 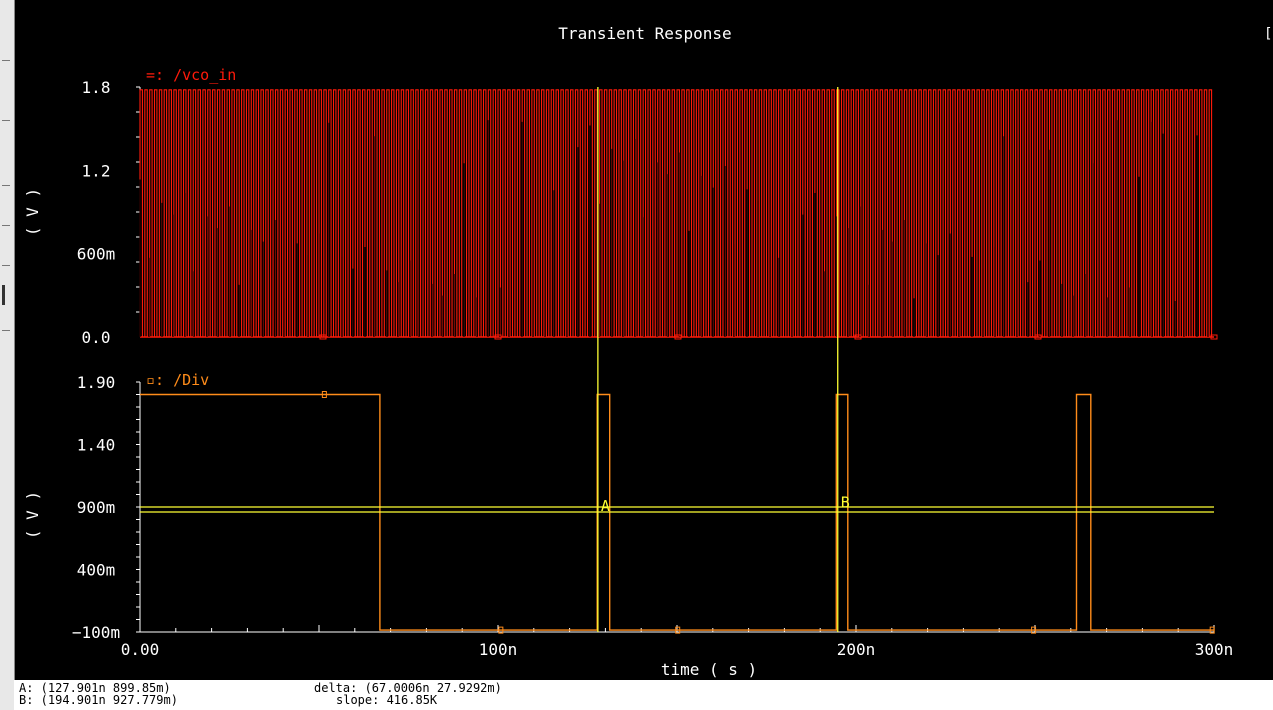 What do you see at coordinates (644, 33) in the screenshot?
I see `chart-title: Transient Response` at bounding box center [644, 33].